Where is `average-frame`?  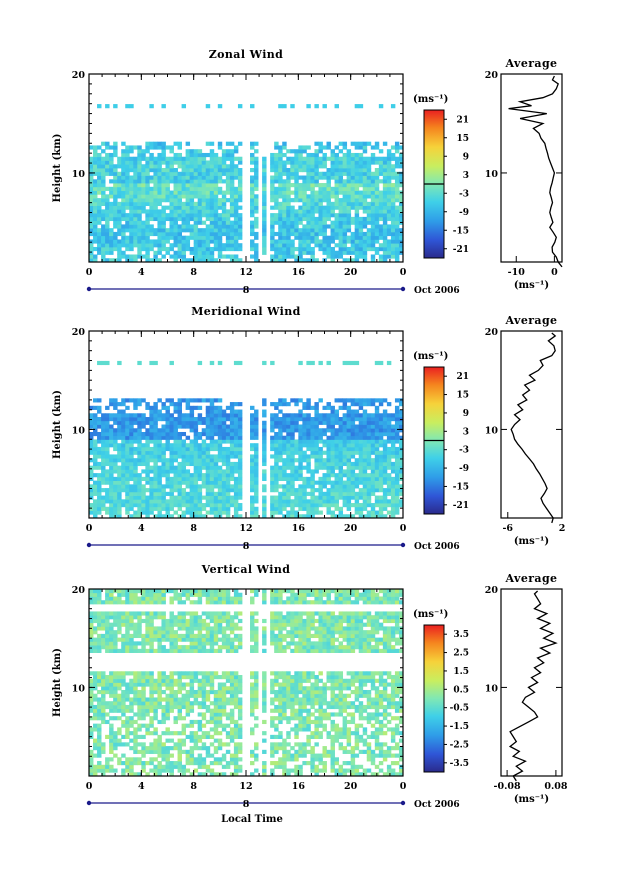
average-frame is located at coordinates (531, 424).